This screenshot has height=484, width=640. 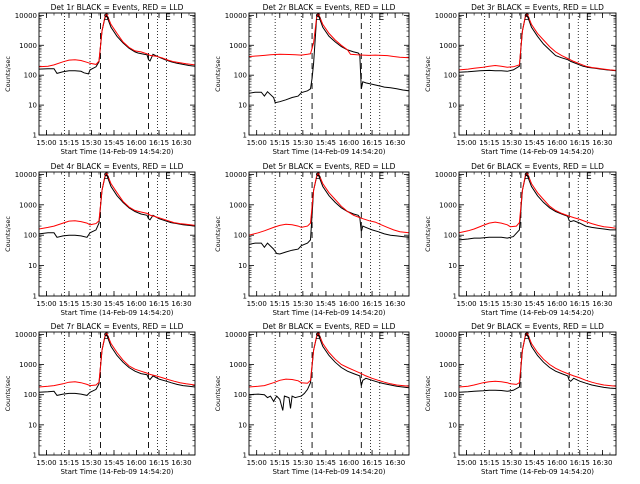 I want to click on panel-title: Det 7r BLACK = Events, RED = LLD, so click(x=117, y=326).